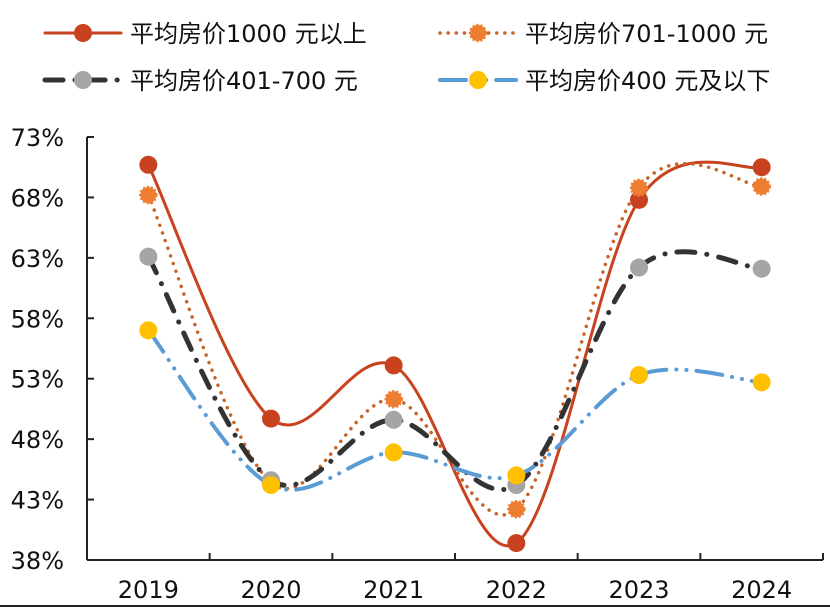 The image size is (830, 608). I want to click on legend-item: 平均房价701-1000 元, so click(603, 34).